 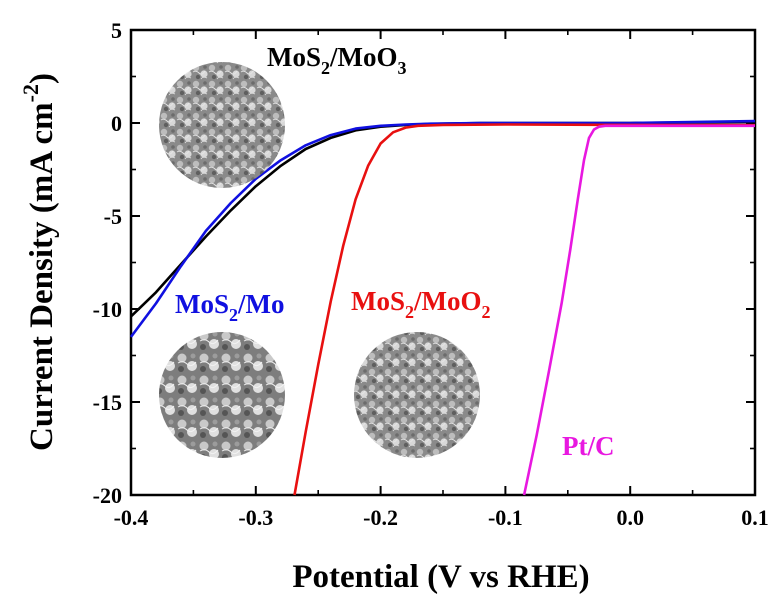 What do you see at coordinates (380, 517) in the screenshot?
I see `x-tick-label: -0.2` at bounding box center [380, 517].